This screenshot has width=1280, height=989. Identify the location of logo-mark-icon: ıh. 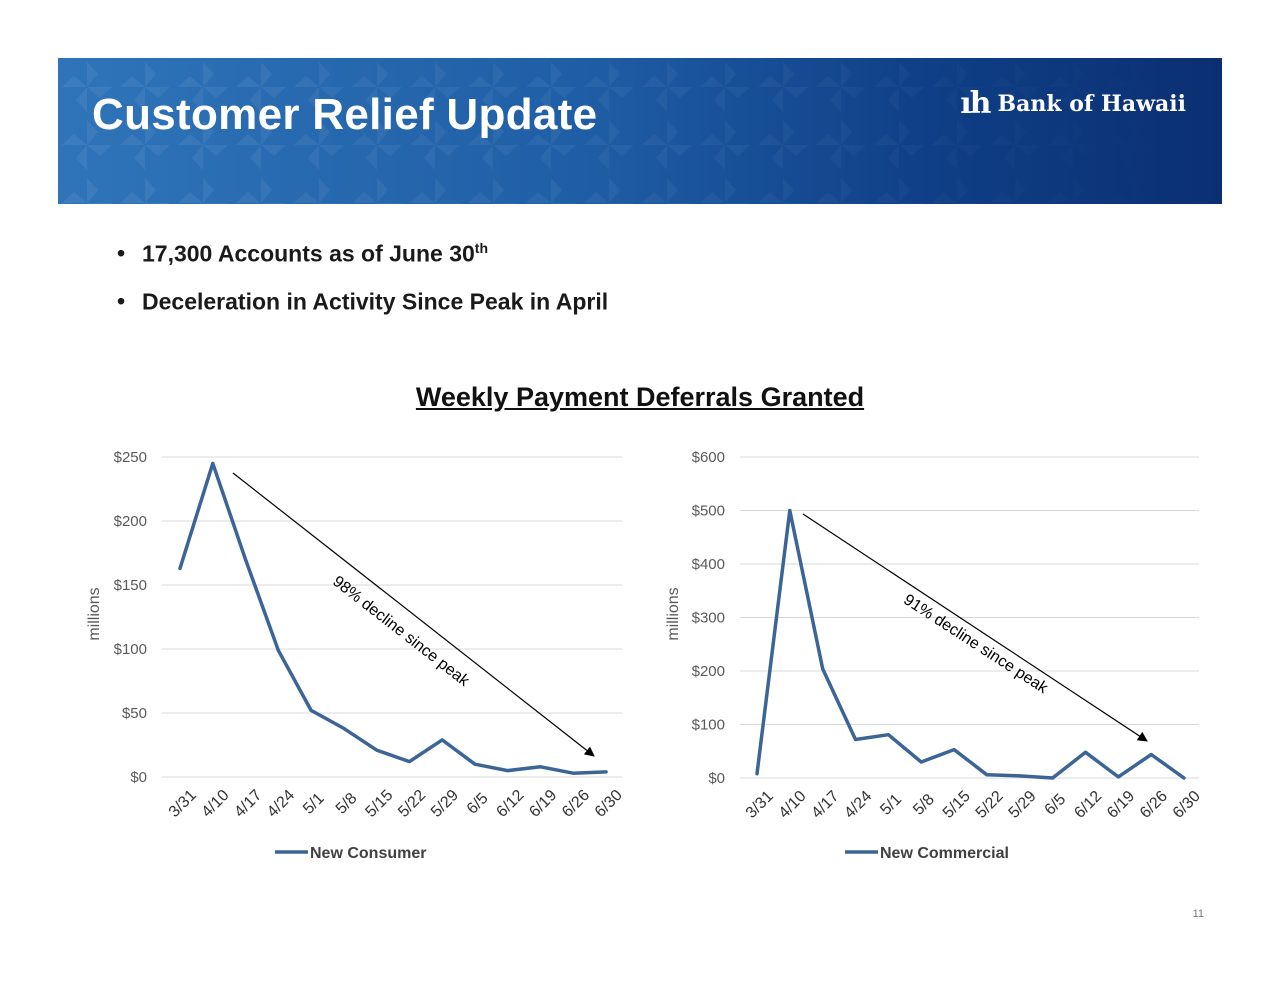
(975, 103).